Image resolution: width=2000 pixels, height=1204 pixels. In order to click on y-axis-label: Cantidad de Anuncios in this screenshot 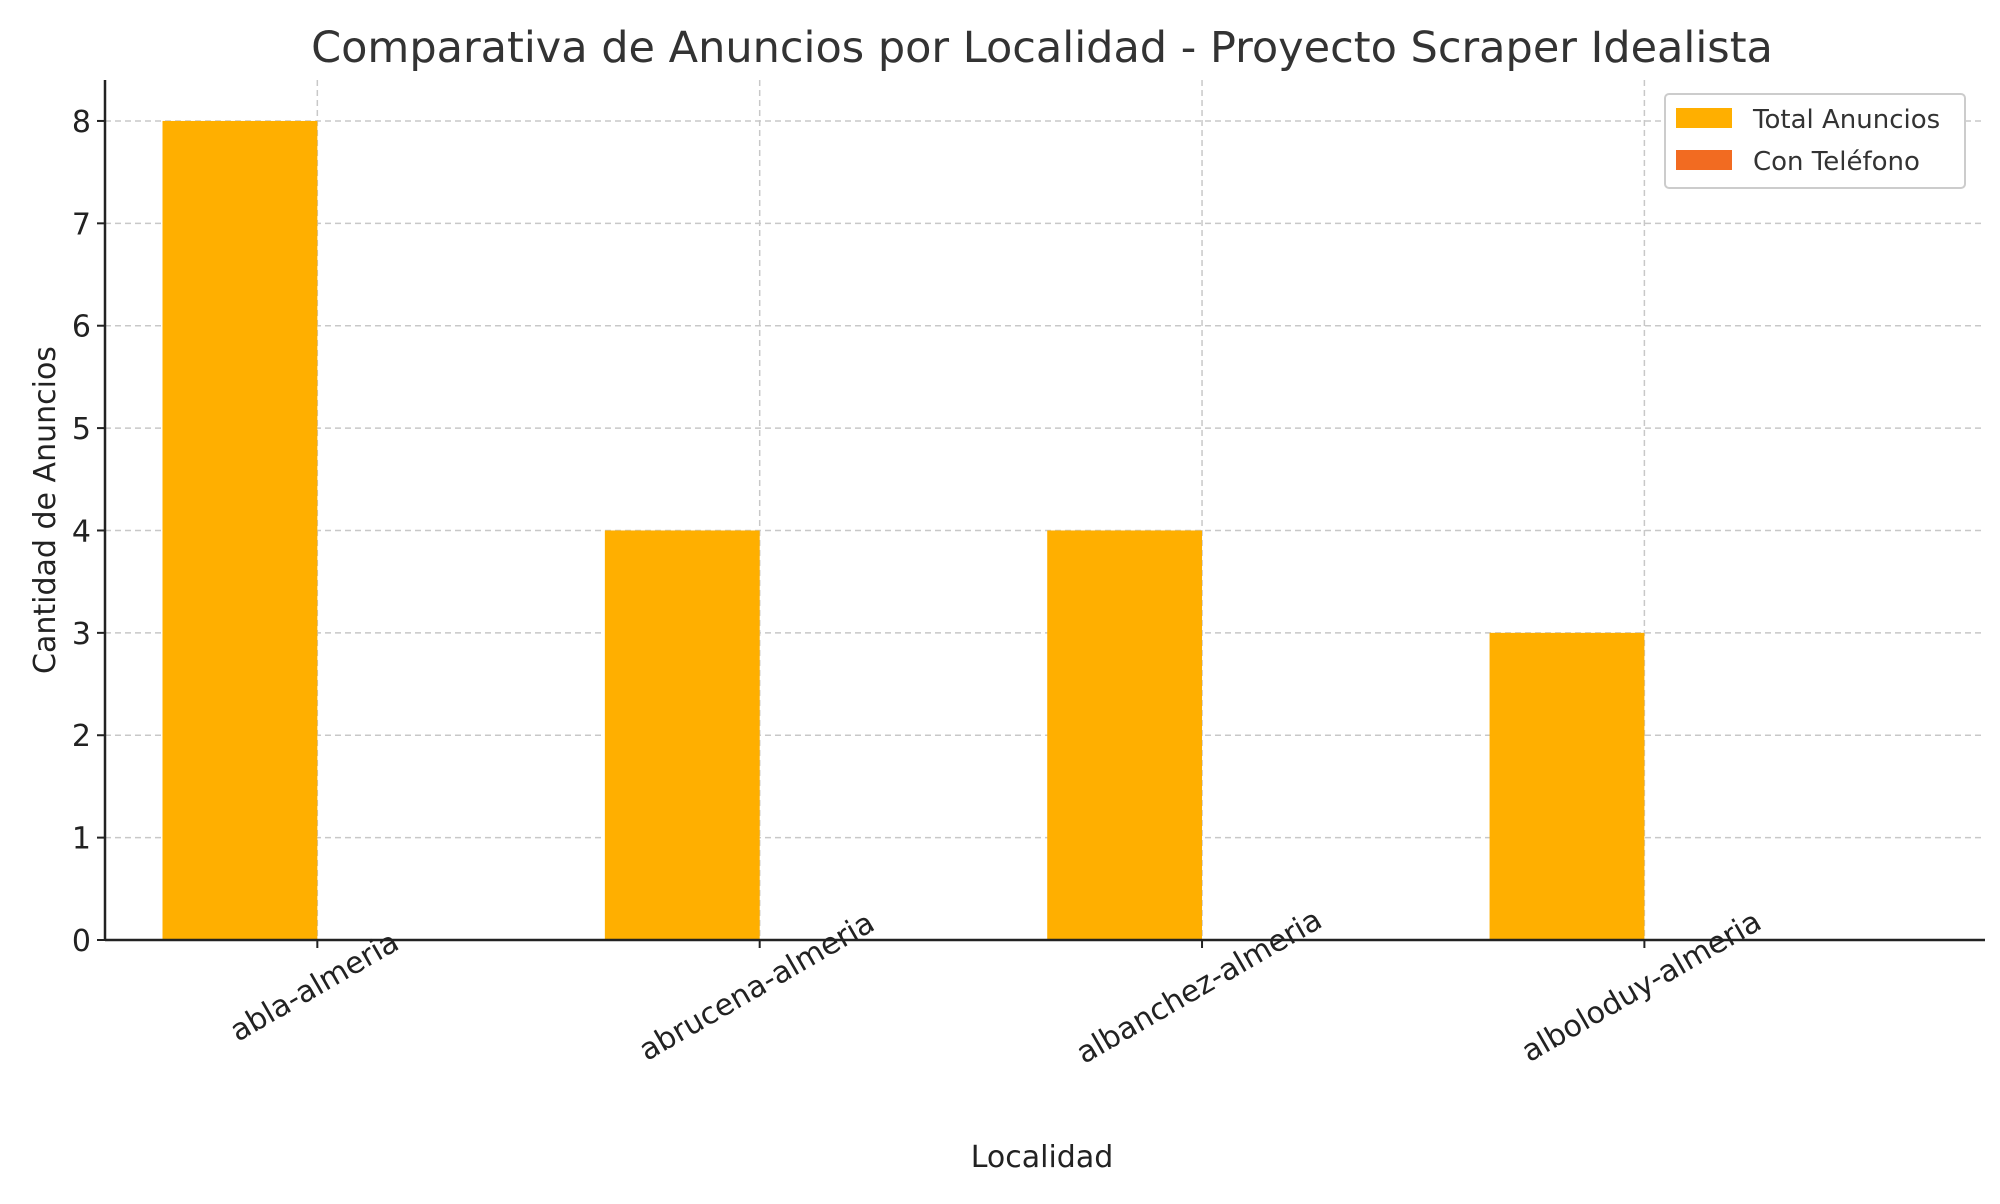, I will do `click(45, 510)`.